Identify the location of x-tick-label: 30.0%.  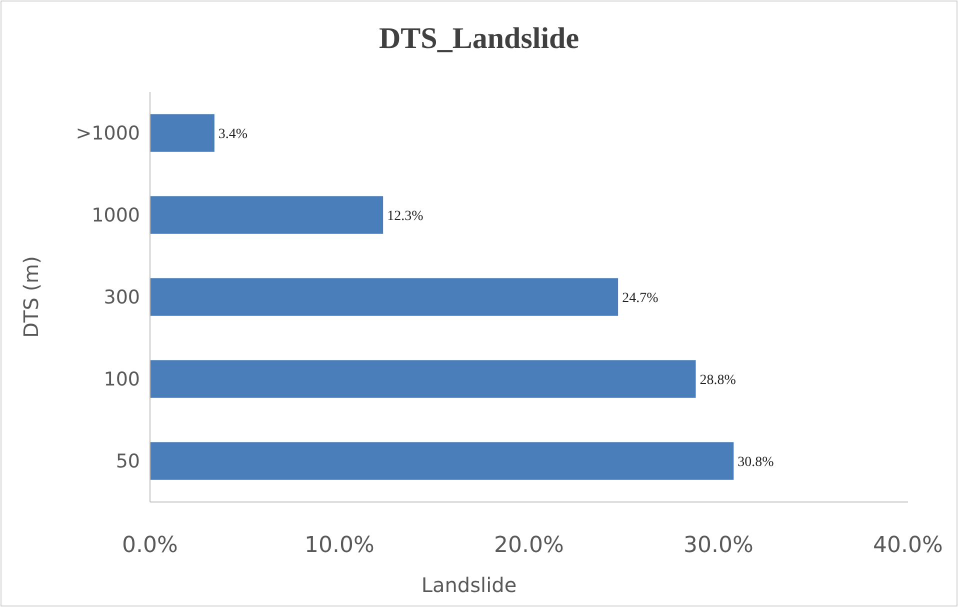
(719, 545).